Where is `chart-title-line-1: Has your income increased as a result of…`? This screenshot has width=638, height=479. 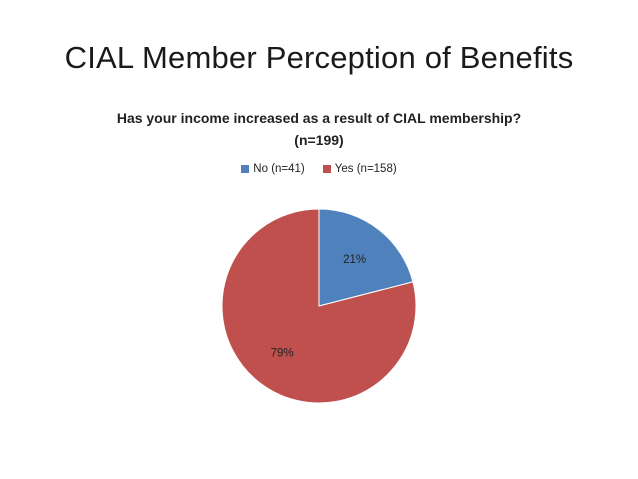
chart-title-line-1: Has your income increased as a result of… is located at coordinates (319, 118).